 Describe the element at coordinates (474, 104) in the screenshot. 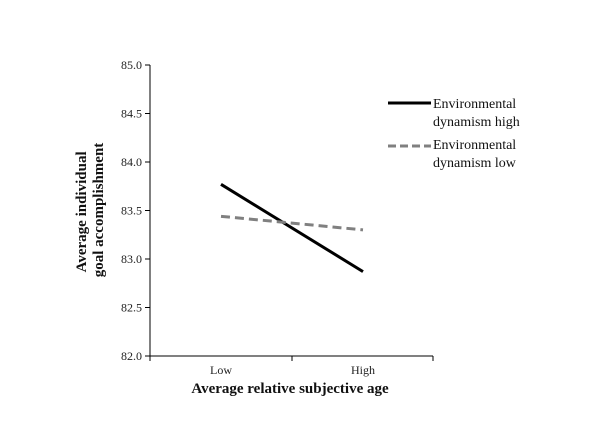

I see `legend-label-dynamism-high-line-1: Environmental` at that location.